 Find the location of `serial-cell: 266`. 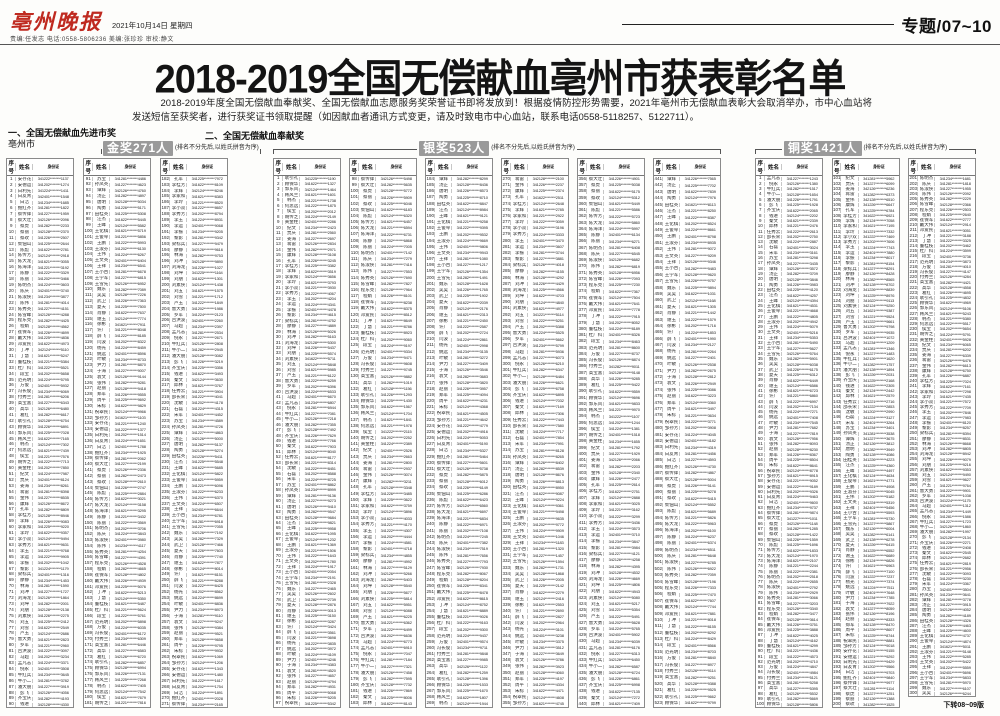

serial-cell: 266 is located at coordinates (913, 516).